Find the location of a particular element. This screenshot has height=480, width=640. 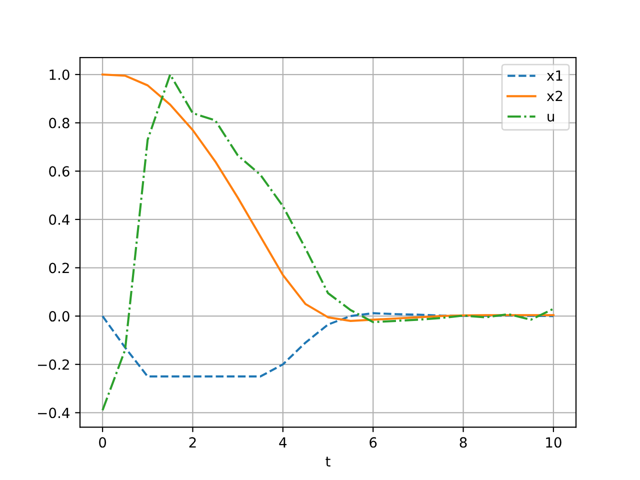

y-tick-label: 0.0 is located at coordinates (59, 316).